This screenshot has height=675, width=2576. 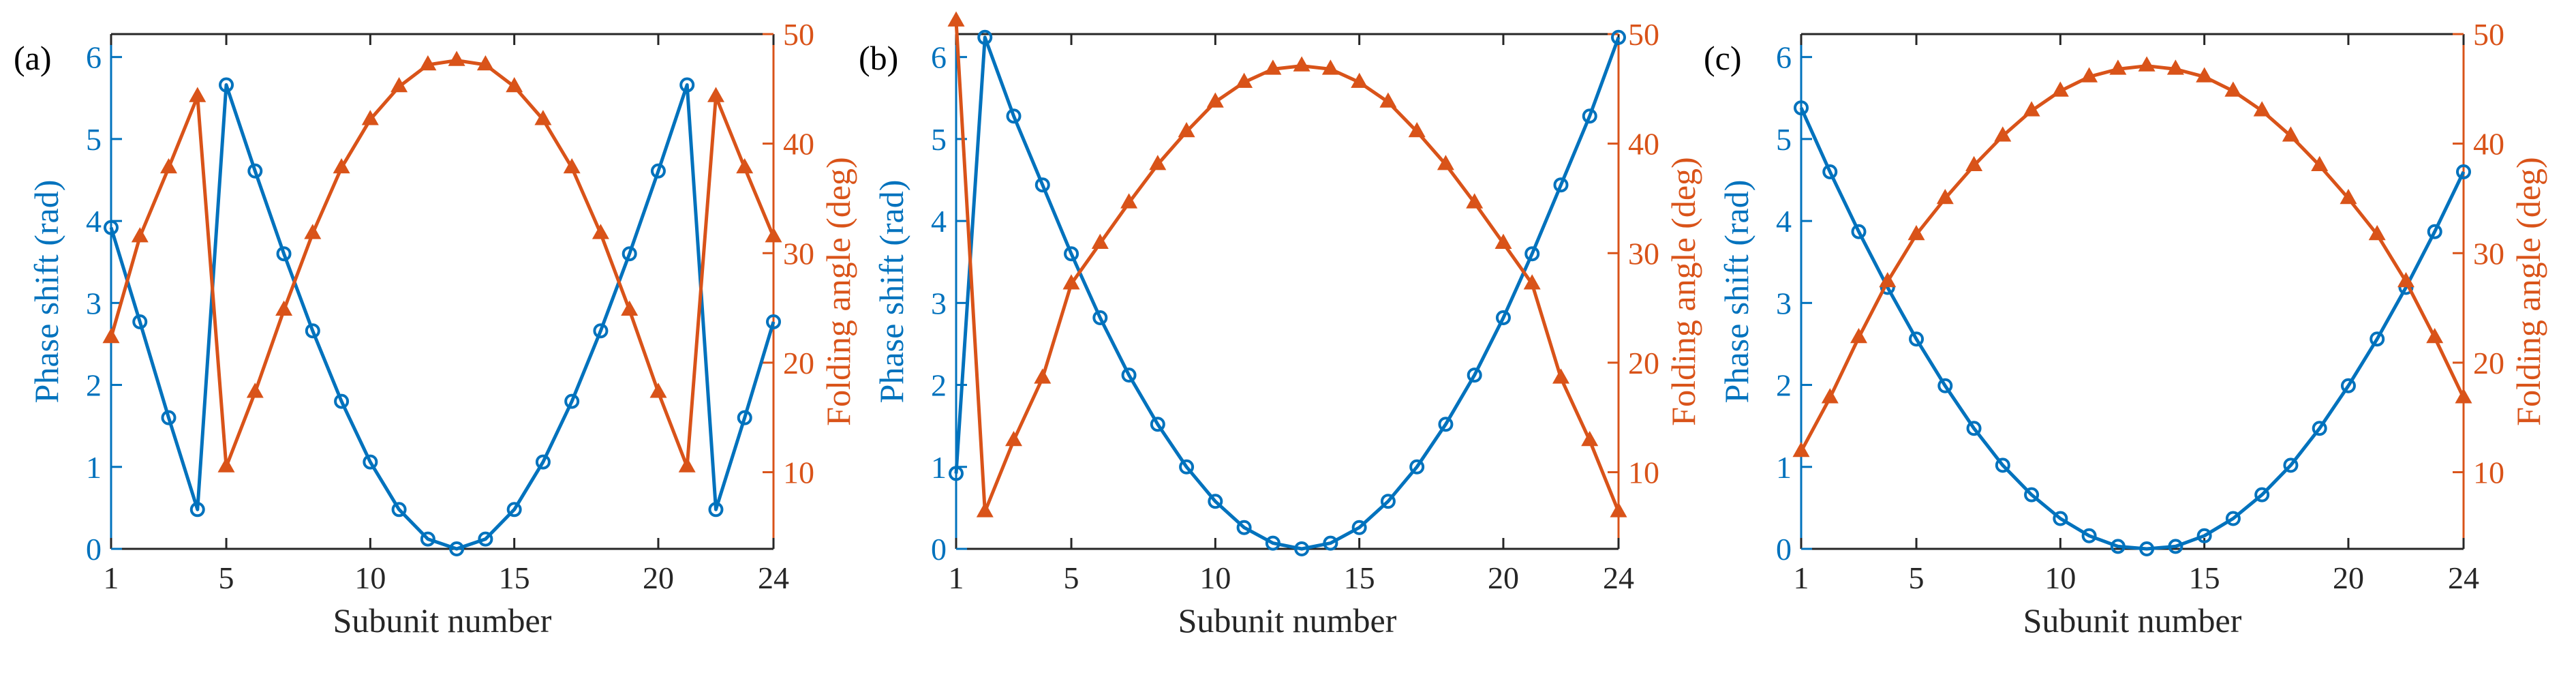 What do you see at coordinates (1071, 577) in the screenshot?
I see `chart-b-x-tick-label: 5` at bounding box center [1071, 577].